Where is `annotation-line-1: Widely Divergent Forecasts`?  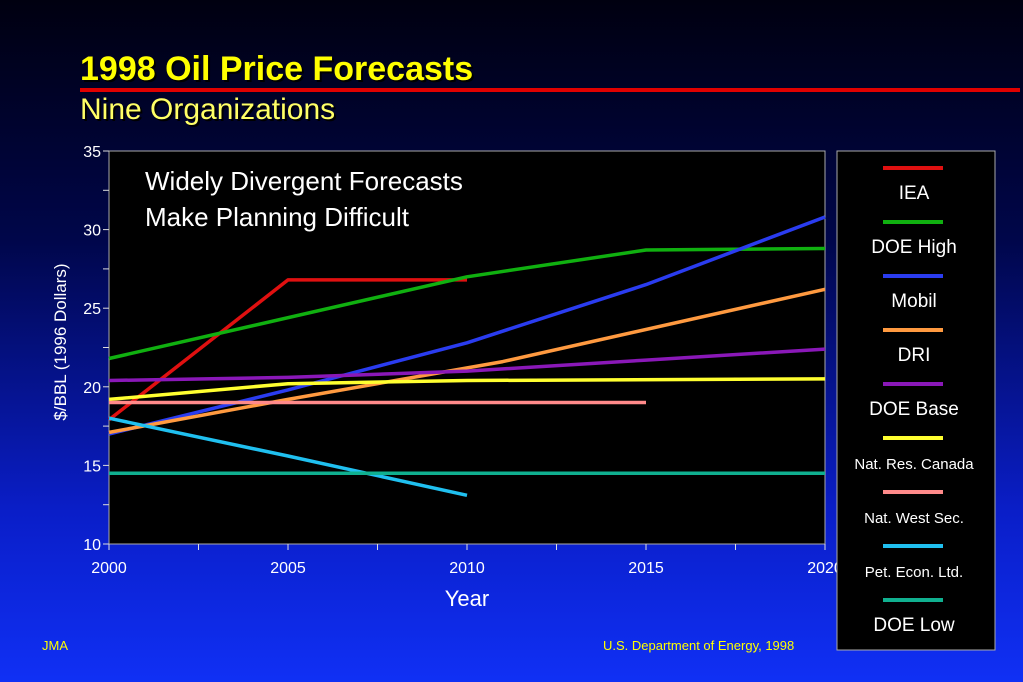
annotation-line-1: Widely Divergent Forecasts is located at coordinates (304, 181).